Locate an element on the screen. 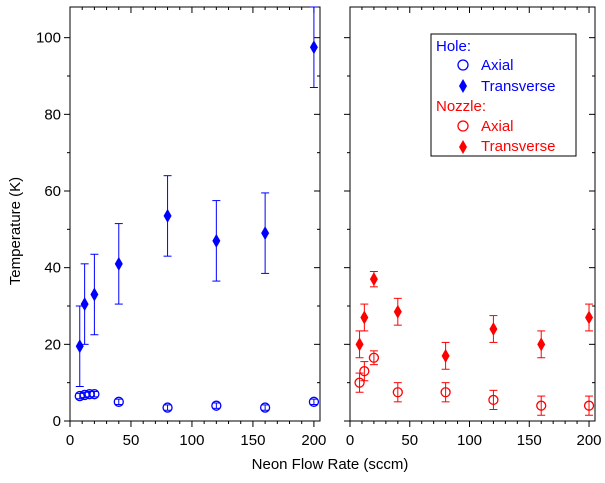 The height and width of the screenshot is (483, 605). x-tick-label-right: 150 is located at coordinates (529, 440).